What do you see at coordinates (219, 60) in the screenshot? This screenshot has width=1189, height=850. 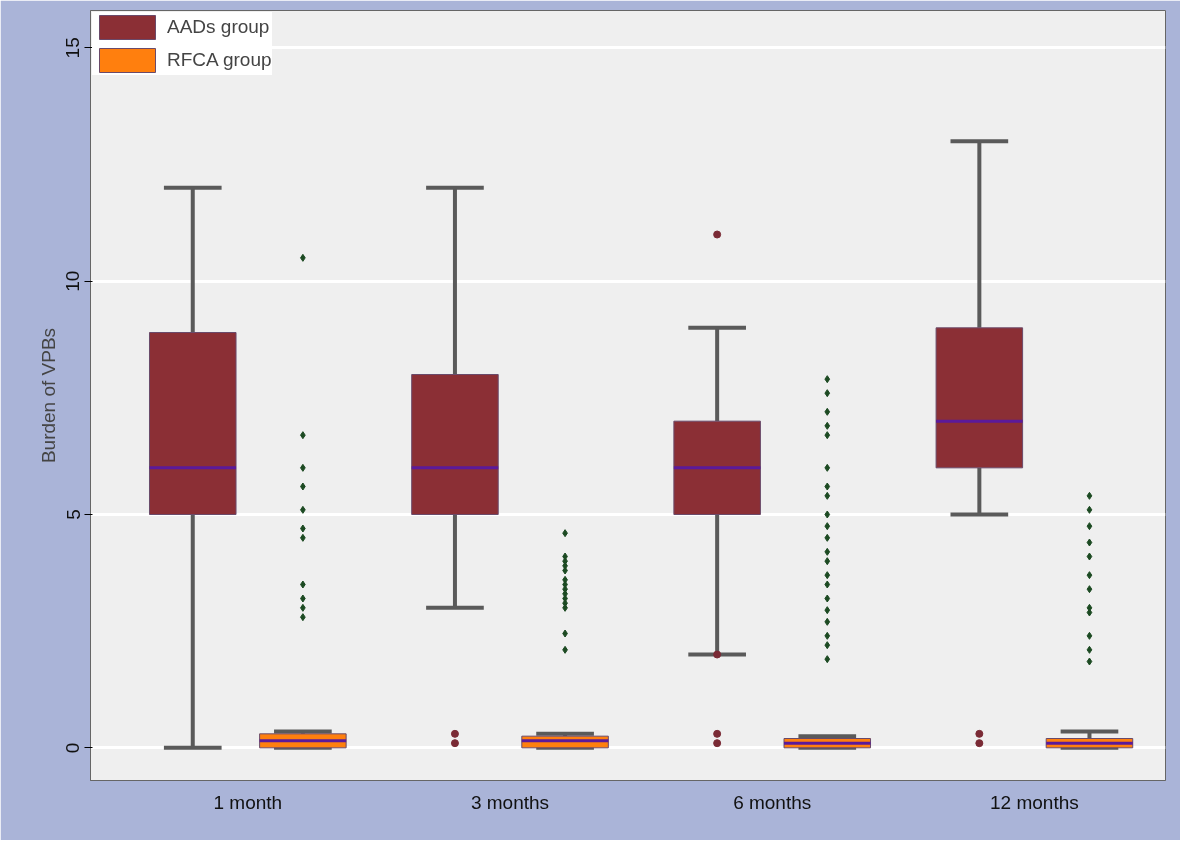 I see `legend-label: RFCA group` at bounding box center [219, 60].